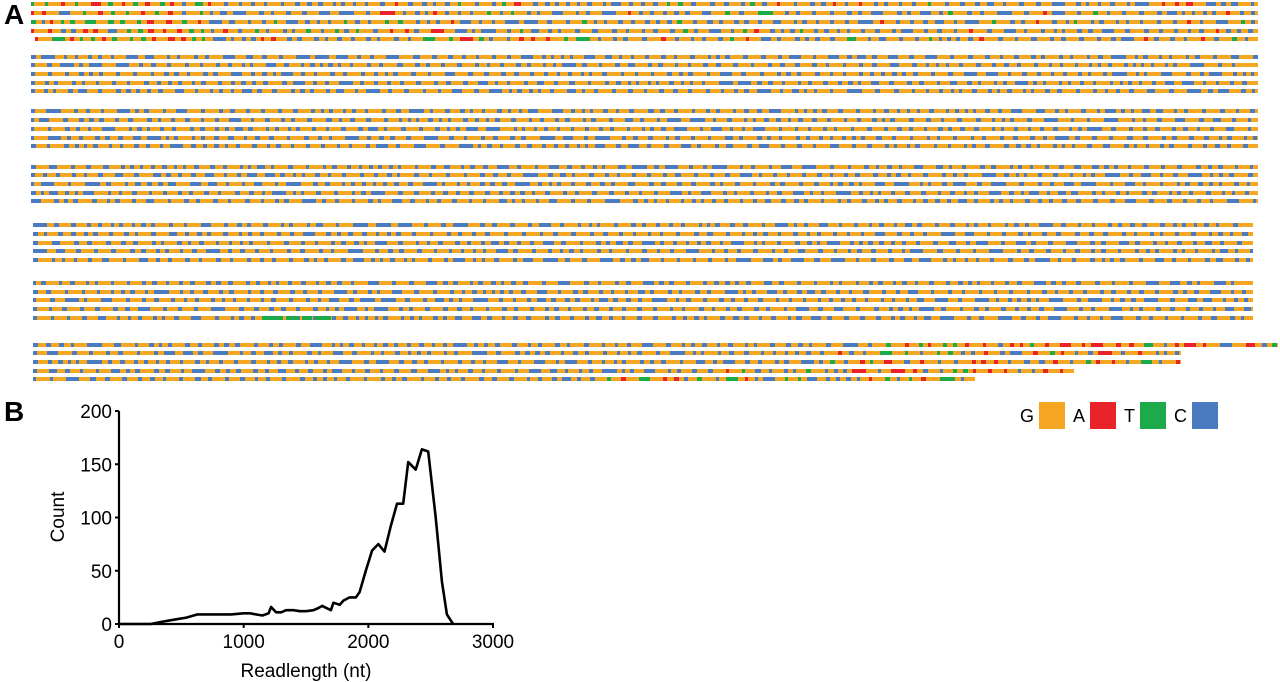  What do you see at coordinates (96, 412) in the screenshot?
I see `y-tick-label: 200` at bounding box center [96, 412].